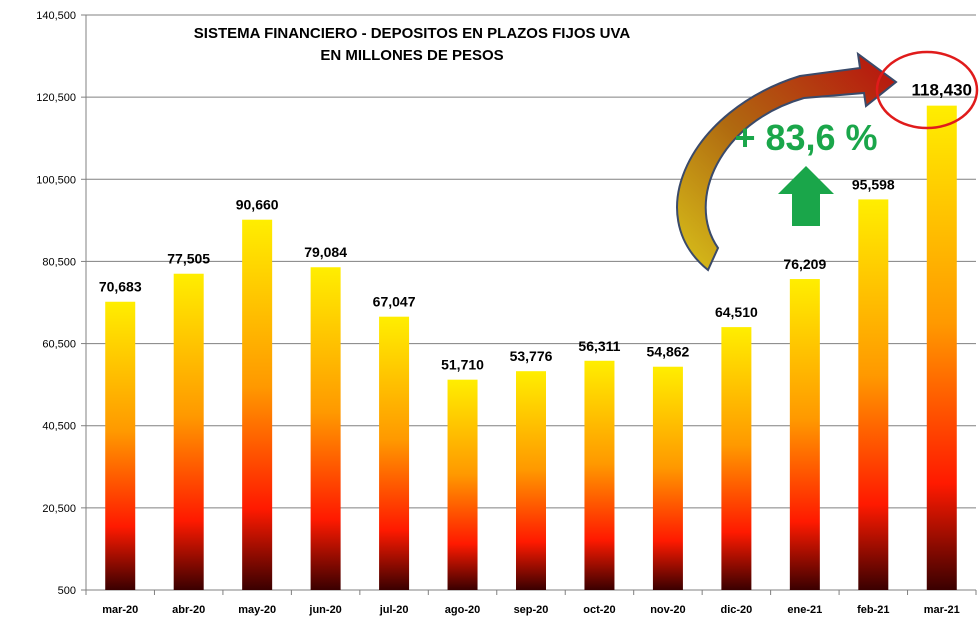 Image resolution: width=979 pixels, height=643 pixels. What do you see at coordinates (56, 16) in the screenshot?
I see `y-tick-label: 140,500` at bounding box center [56, 16].